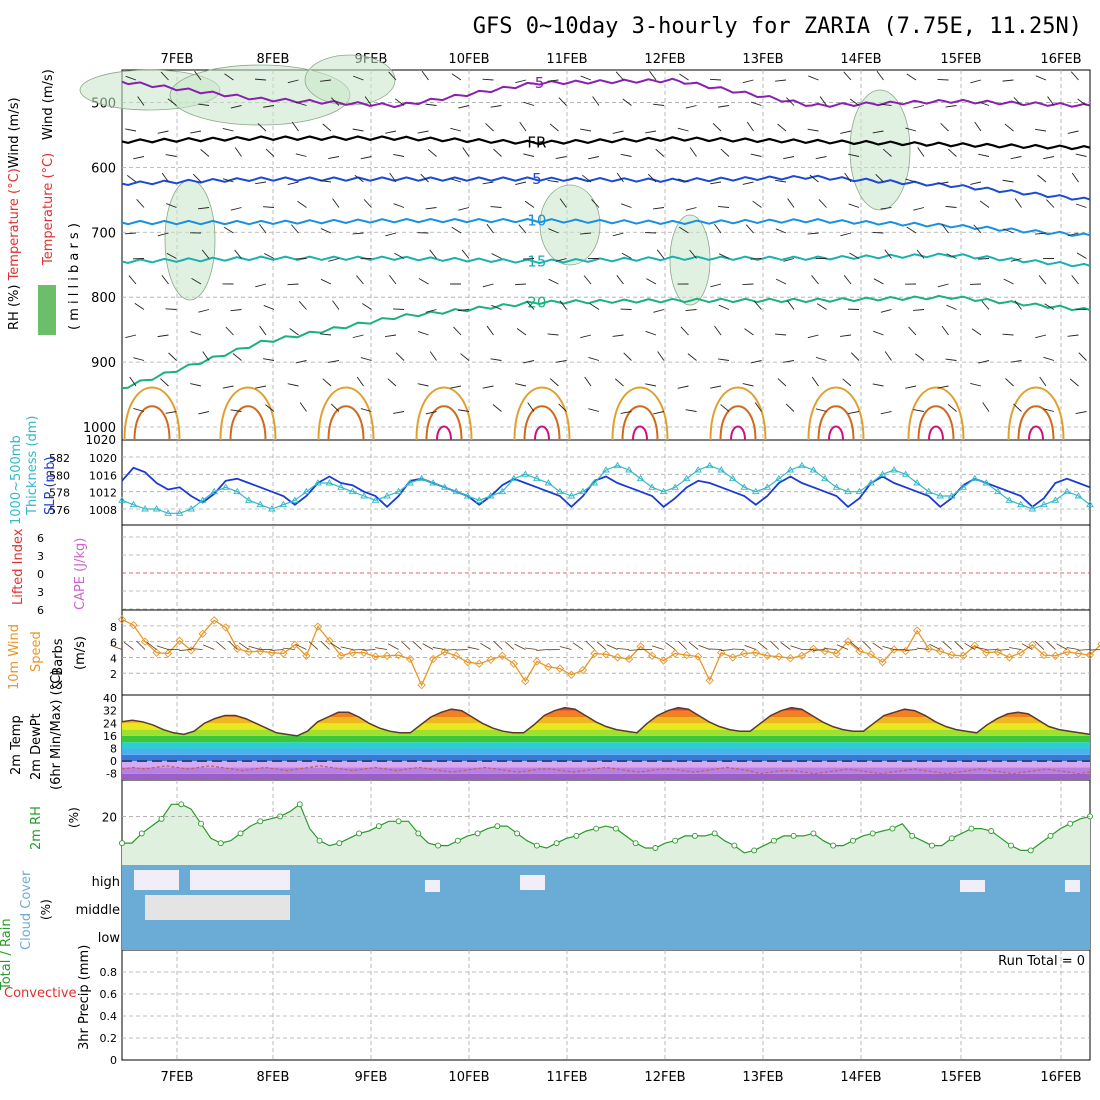  What do you see at coordinates (273, 59) in the screenshot?
I see `x-tick-label-top: 8FEB` at bounding box center [273, 59].